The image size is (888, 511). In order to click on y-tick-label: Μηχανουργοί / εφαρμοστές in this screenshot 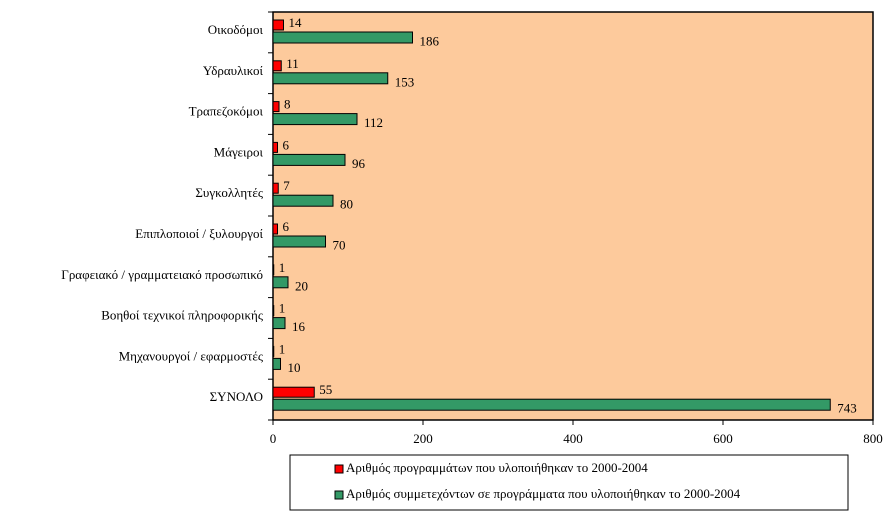, I will do `click(191, 355)`.